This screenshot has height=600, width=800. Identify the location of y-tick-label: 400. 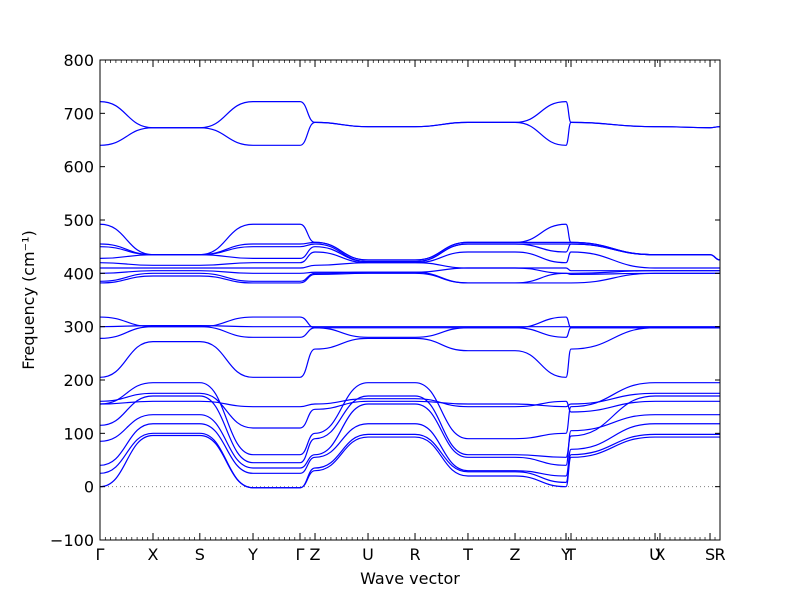
(78, 273).